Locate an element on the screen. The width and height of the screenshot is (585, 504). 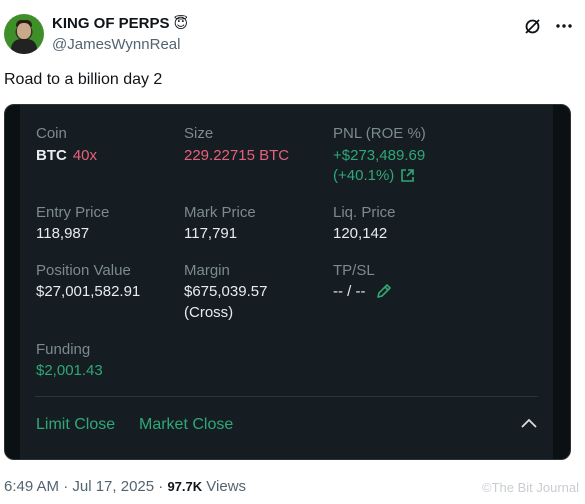
funding-label: Funding is located at coordinates (63, 349).